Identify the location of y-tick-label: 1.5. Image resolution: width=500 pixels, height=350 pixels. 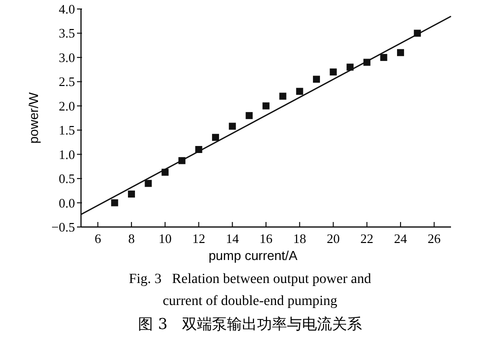
(66, 130).